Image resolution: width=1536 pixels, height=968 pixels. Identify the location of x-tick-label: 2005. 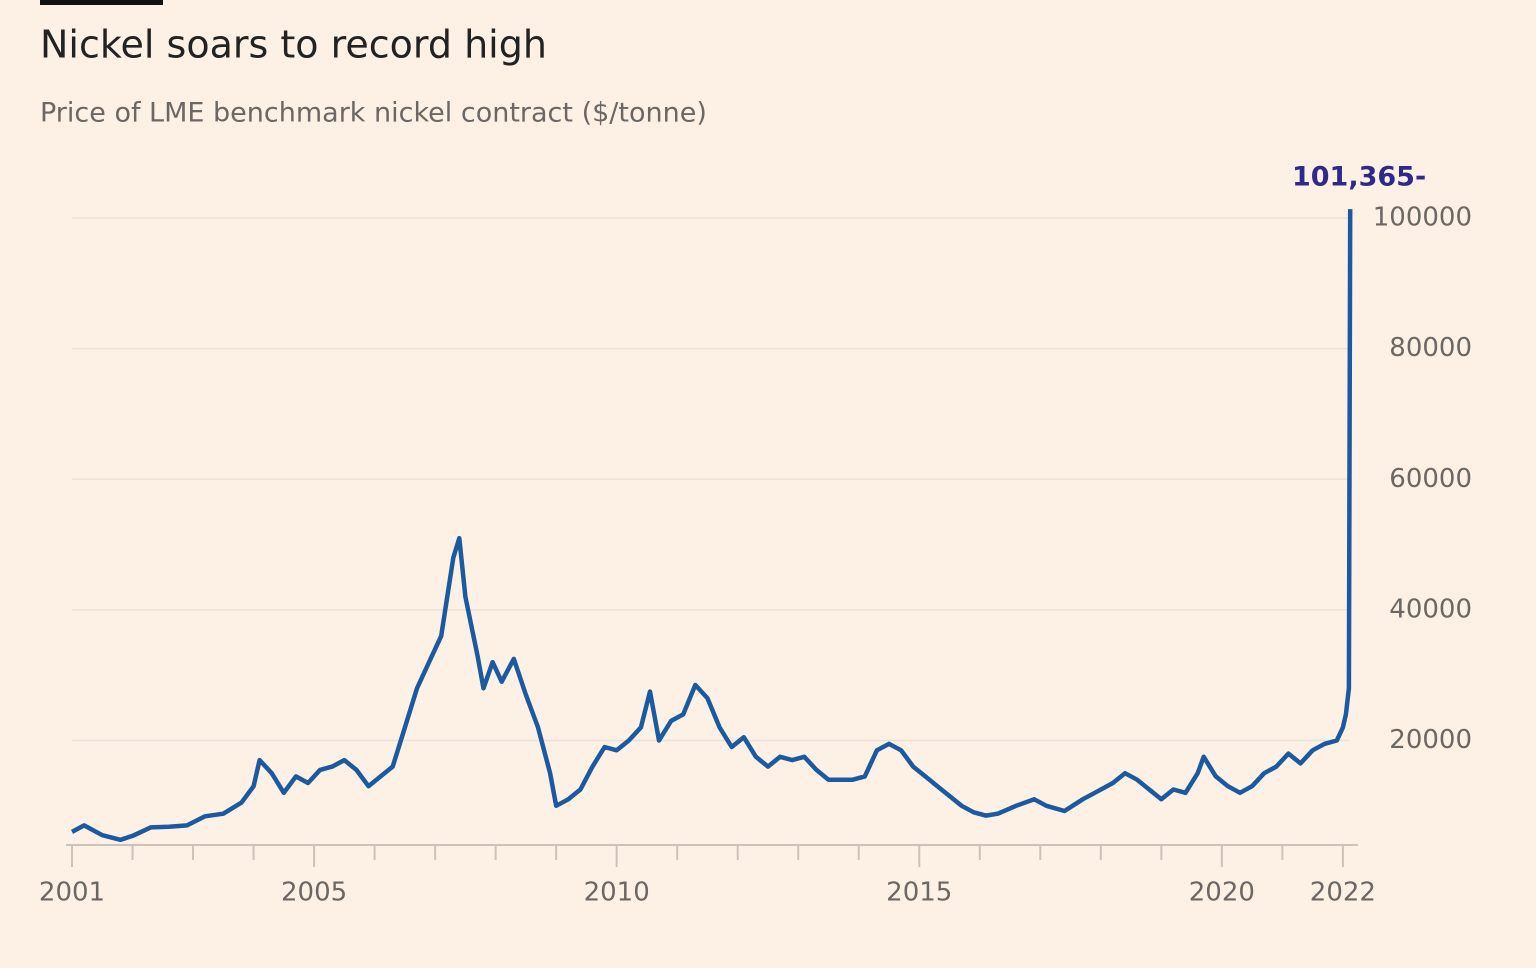
(314, 893).